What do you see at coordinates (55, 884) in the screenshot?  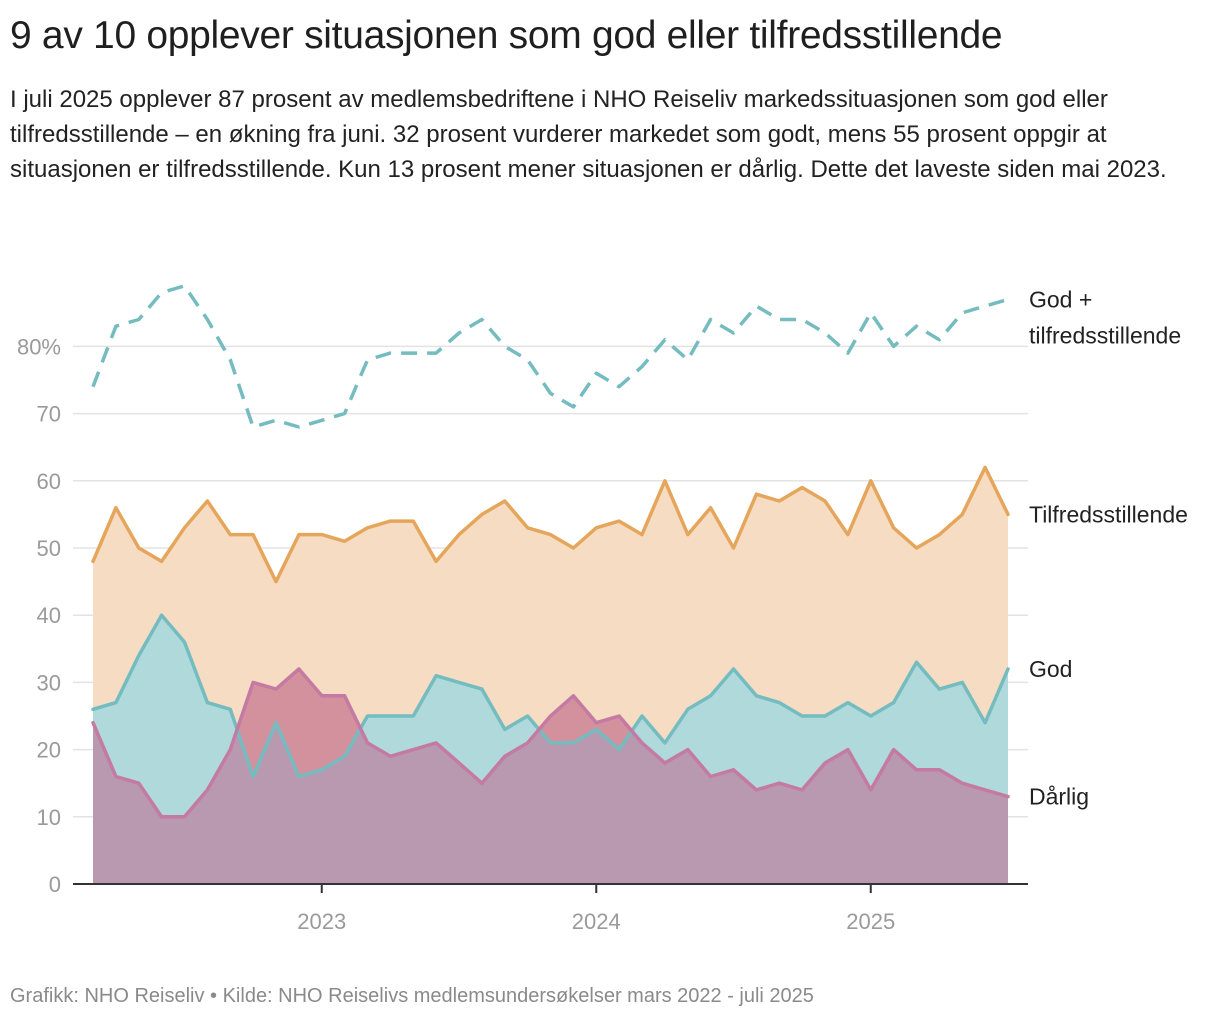 I see `y-tick-label-0: 0` at bounding box center [55, 884].